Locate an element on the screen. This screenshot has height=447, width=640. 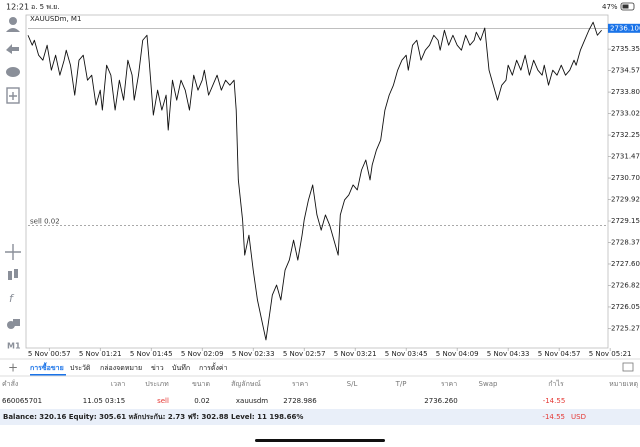
y-tick-label: 2735.350 is located at coordinates (625, 49).